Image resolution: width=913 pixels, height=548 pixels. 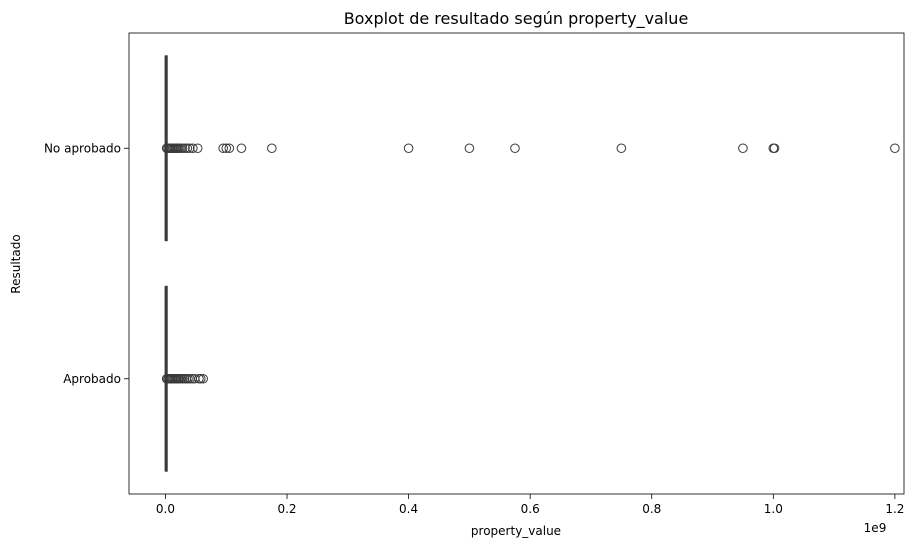 What do you see at coordinates (530, 509) in the screenshot?
I see `x-tick-label: 0.6` at bounding box center [530, 509].